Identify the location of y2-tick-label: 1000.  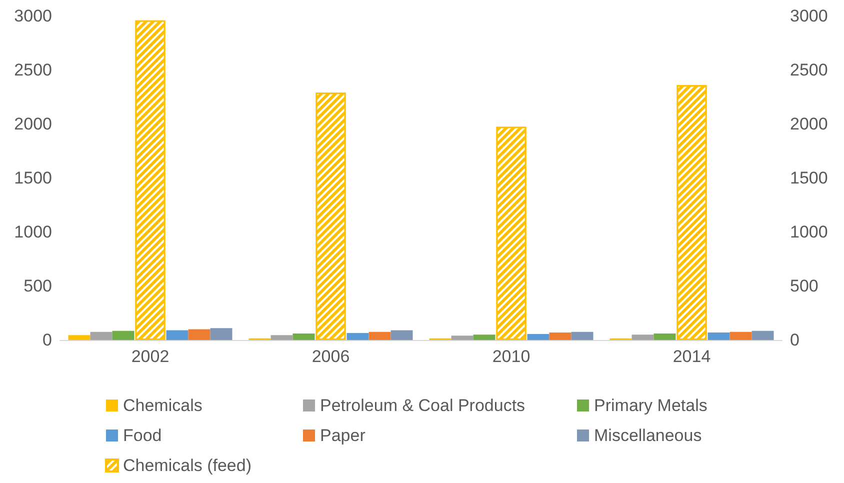
(809, 232).